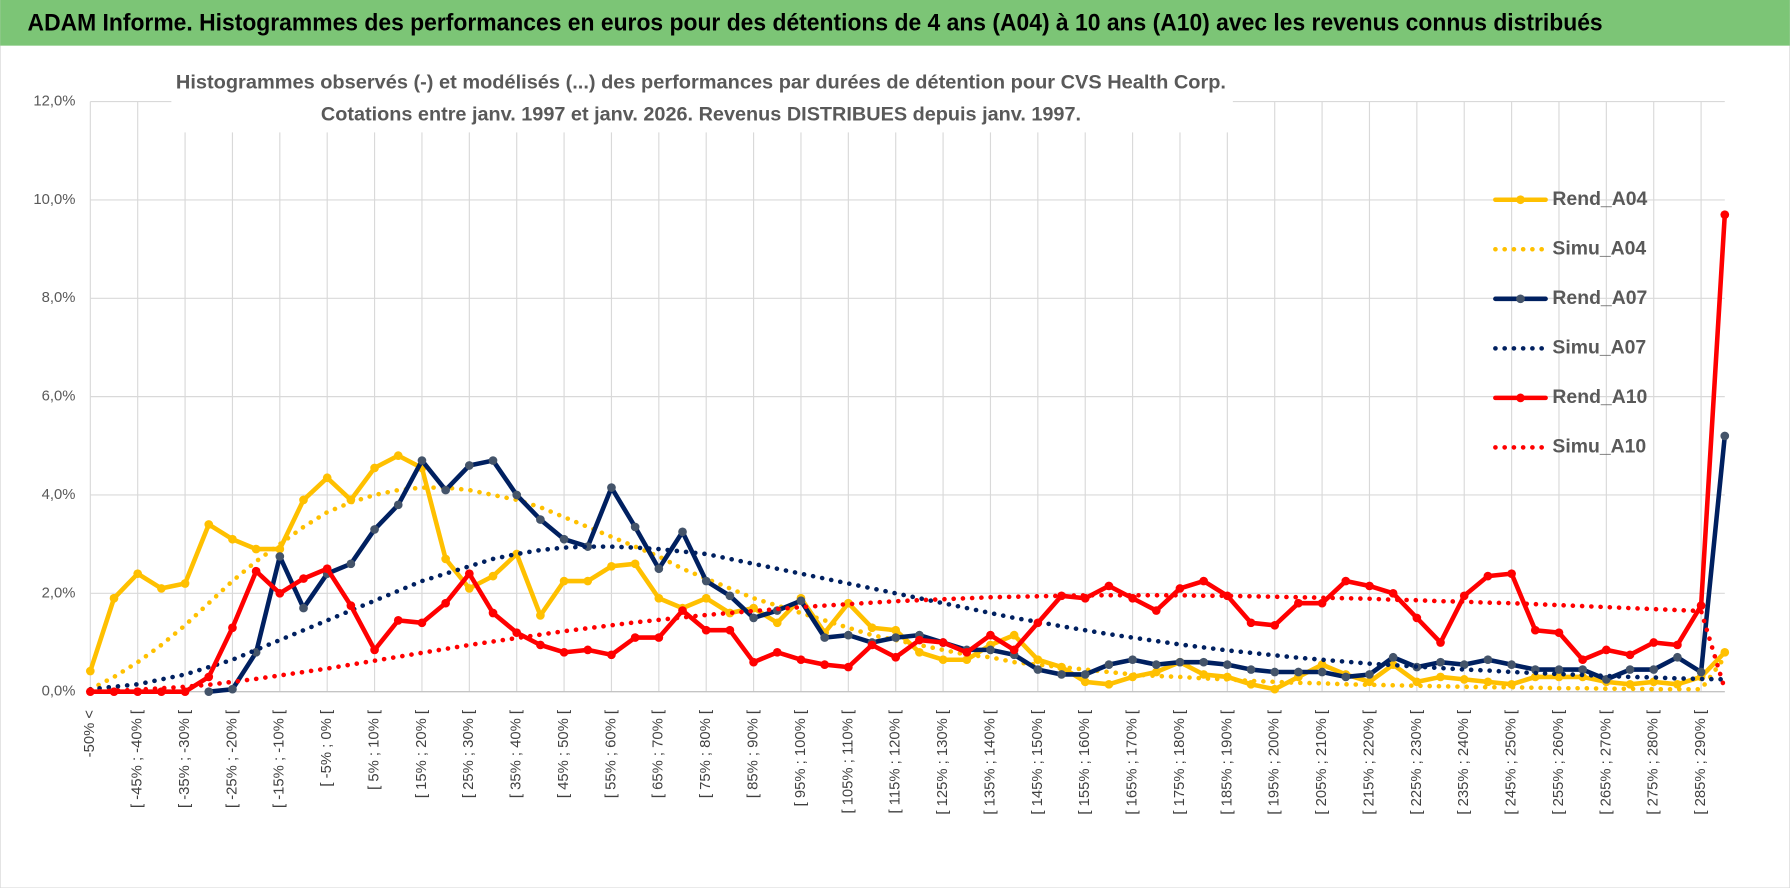 This screenshot has height=888, width=1790. Describe the element at coordinates (1559, 762) in the screenshot. I see `x-tick-label: [ 255% ; 260% [` at that location.